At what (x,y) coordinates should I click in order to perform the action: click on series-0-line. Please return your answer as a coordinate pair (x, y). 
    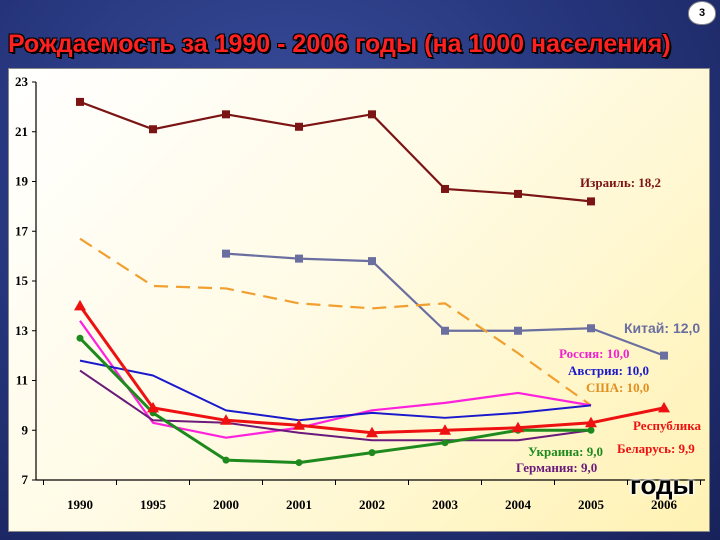
    Looking at the image, I should click on (335, 151).